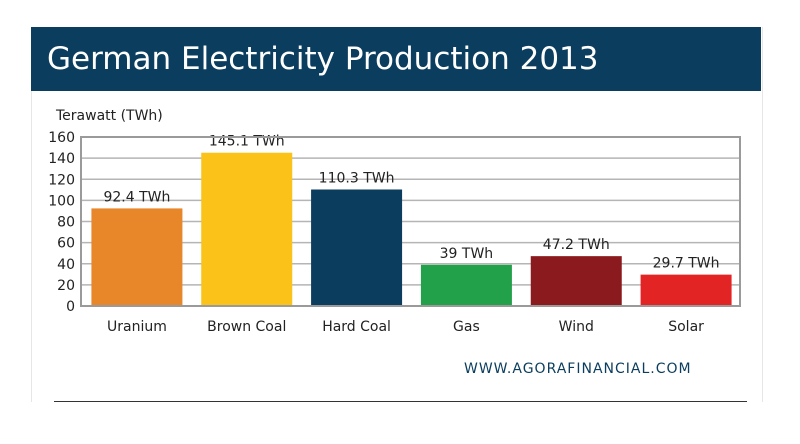 Image resolution: width=800 pixels, height=444 pixels. Describe the element at coordinates (576, 245) in the screenshot. I see `data-label: 47.2 TWh` at that location.